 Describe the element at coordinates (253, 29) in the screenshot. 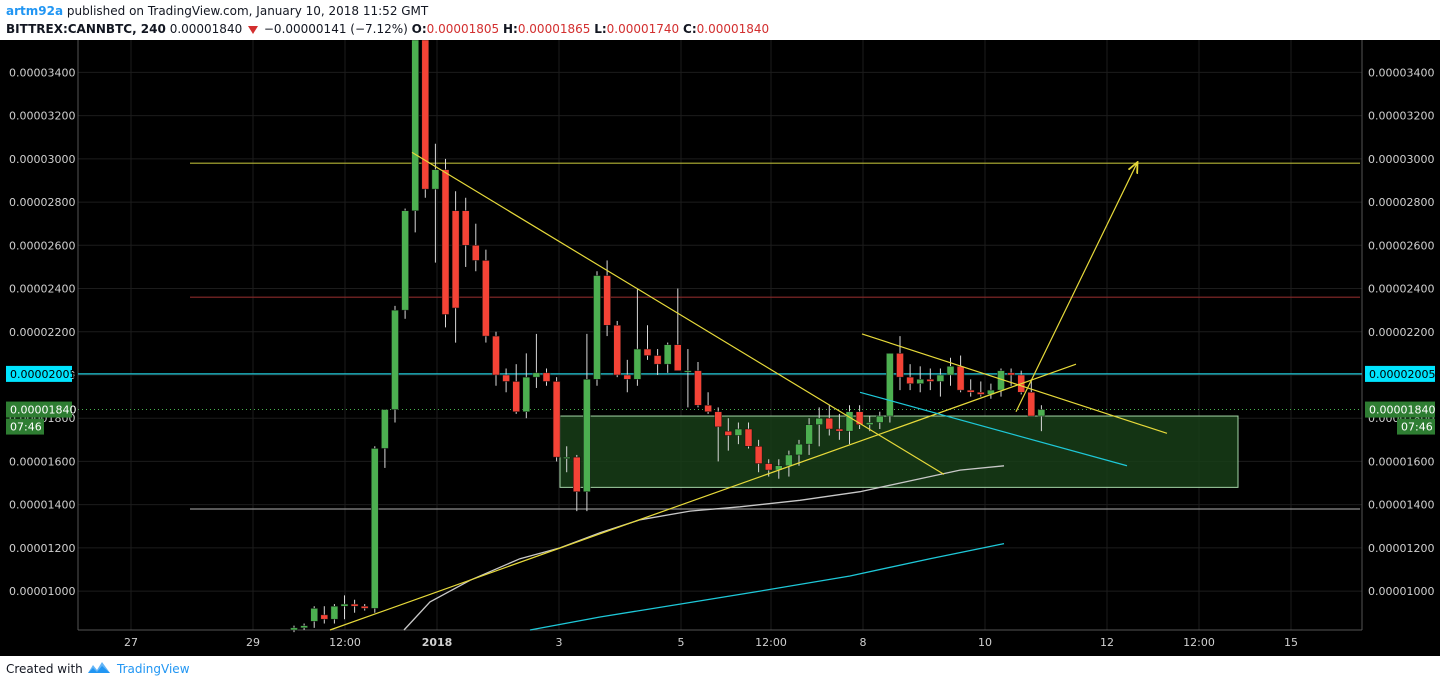

I see `down-arrow-icon` at that location.